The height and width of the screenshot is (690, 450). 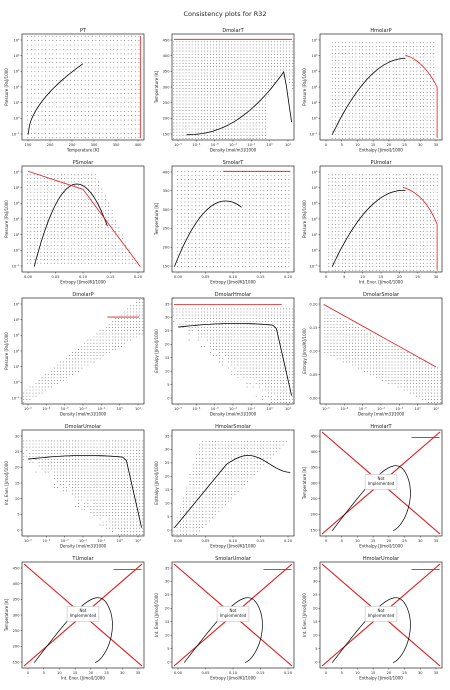 I want to click on chart-title: DmolarUmolar, so click(x=83, y=427).